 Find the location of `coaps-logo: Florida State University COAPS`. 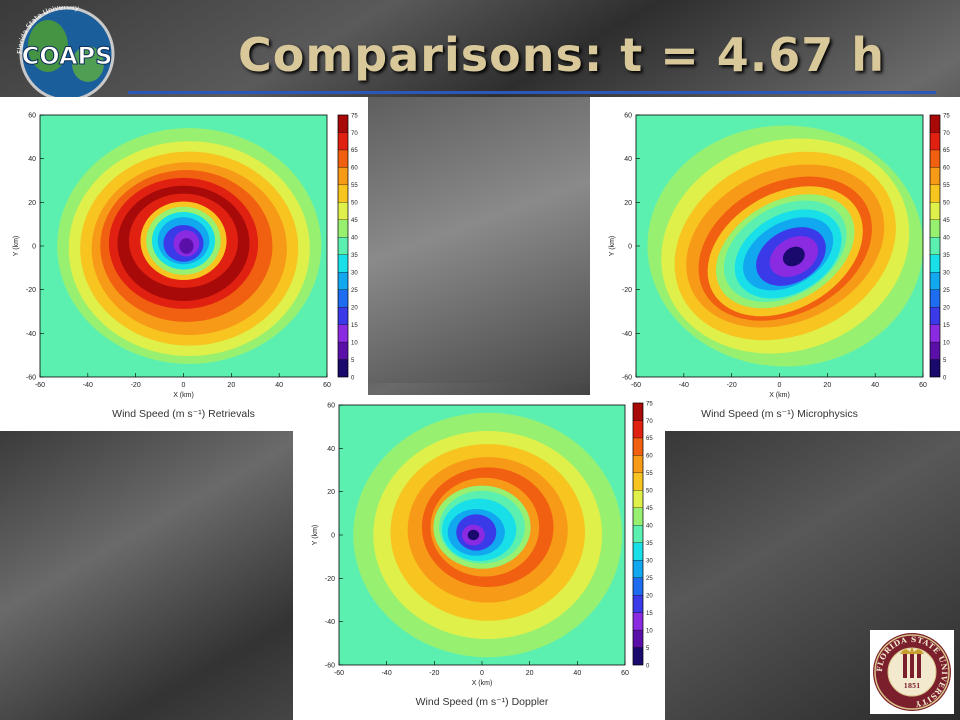

coaps-logo: Florida State University COAPS is located at coordinates (67, 52).